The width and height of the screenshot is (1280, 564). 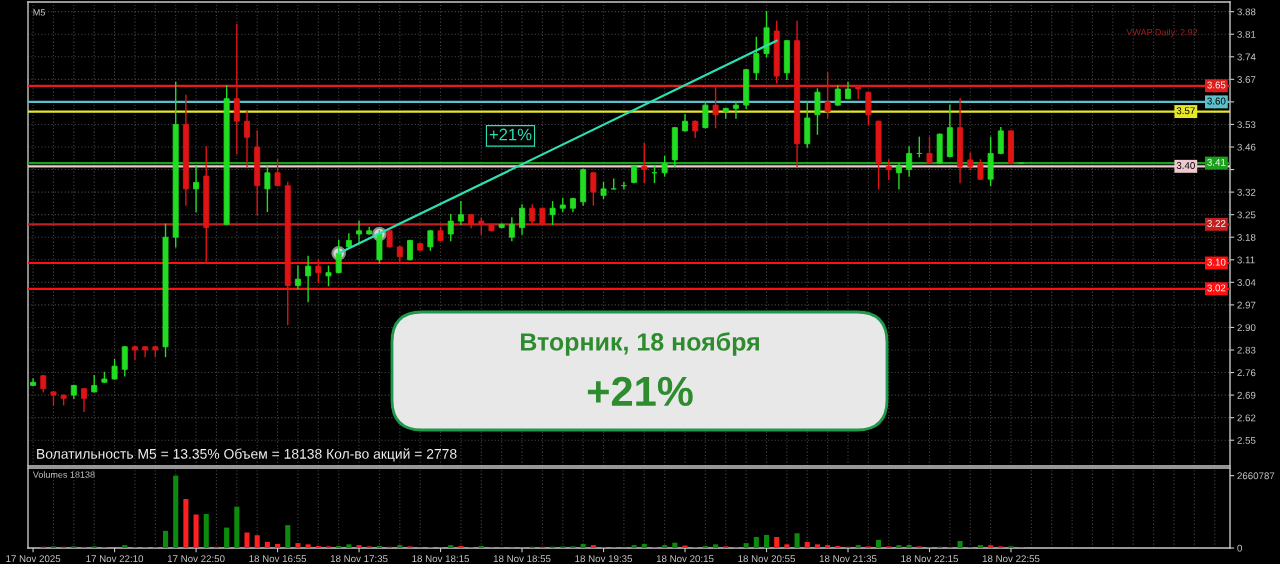 I want to click on y-tick-label: 3.81, so click(x=1246, y=34).